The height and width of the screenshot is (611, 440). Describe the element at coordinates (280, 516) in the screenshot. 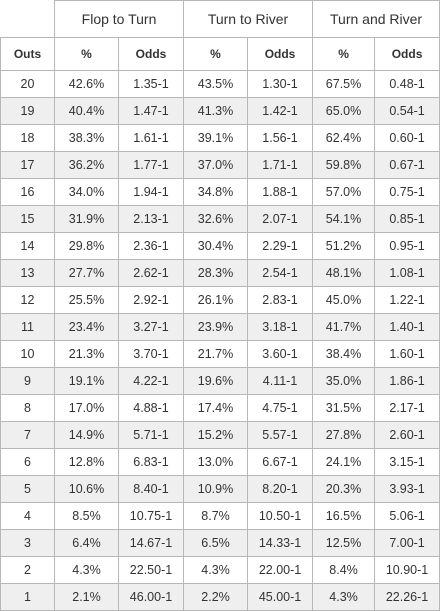

I see `turn-to-river-odds-cell: 10.50-1` at that location.